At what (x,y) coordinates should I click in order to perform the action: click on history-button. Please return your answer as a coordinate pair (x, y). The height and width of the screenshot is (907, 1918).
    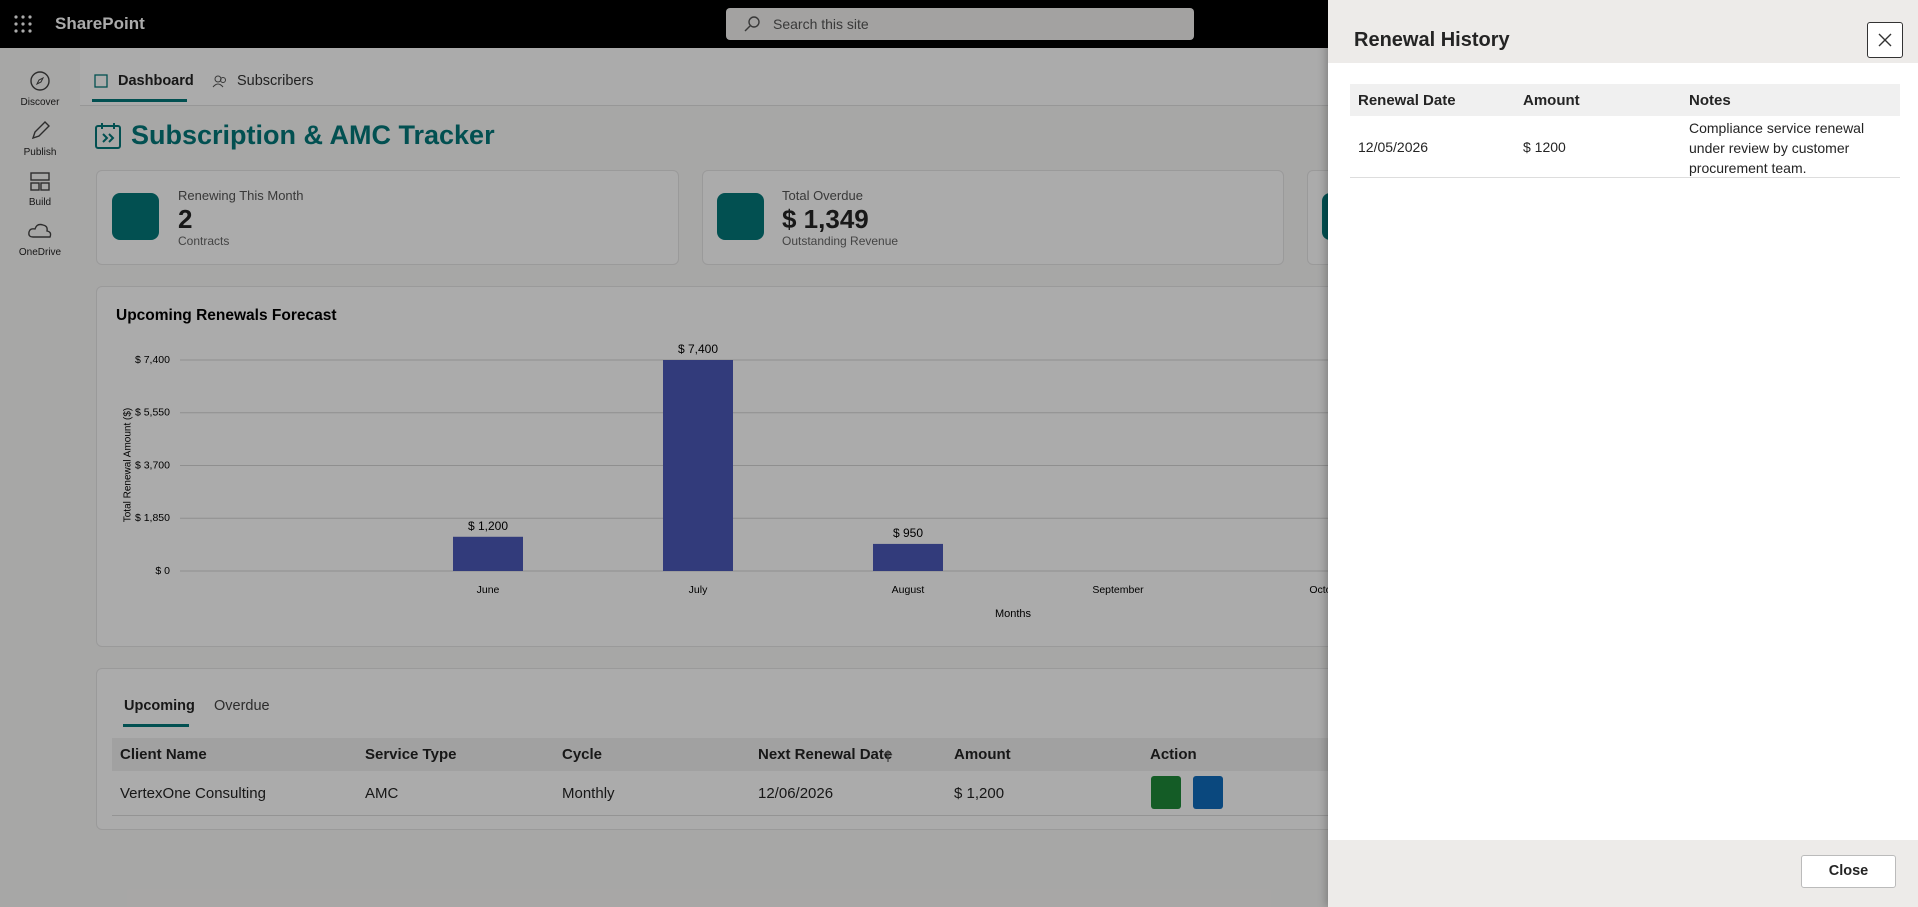
    Looking at the image, I should click on (1208, 792).